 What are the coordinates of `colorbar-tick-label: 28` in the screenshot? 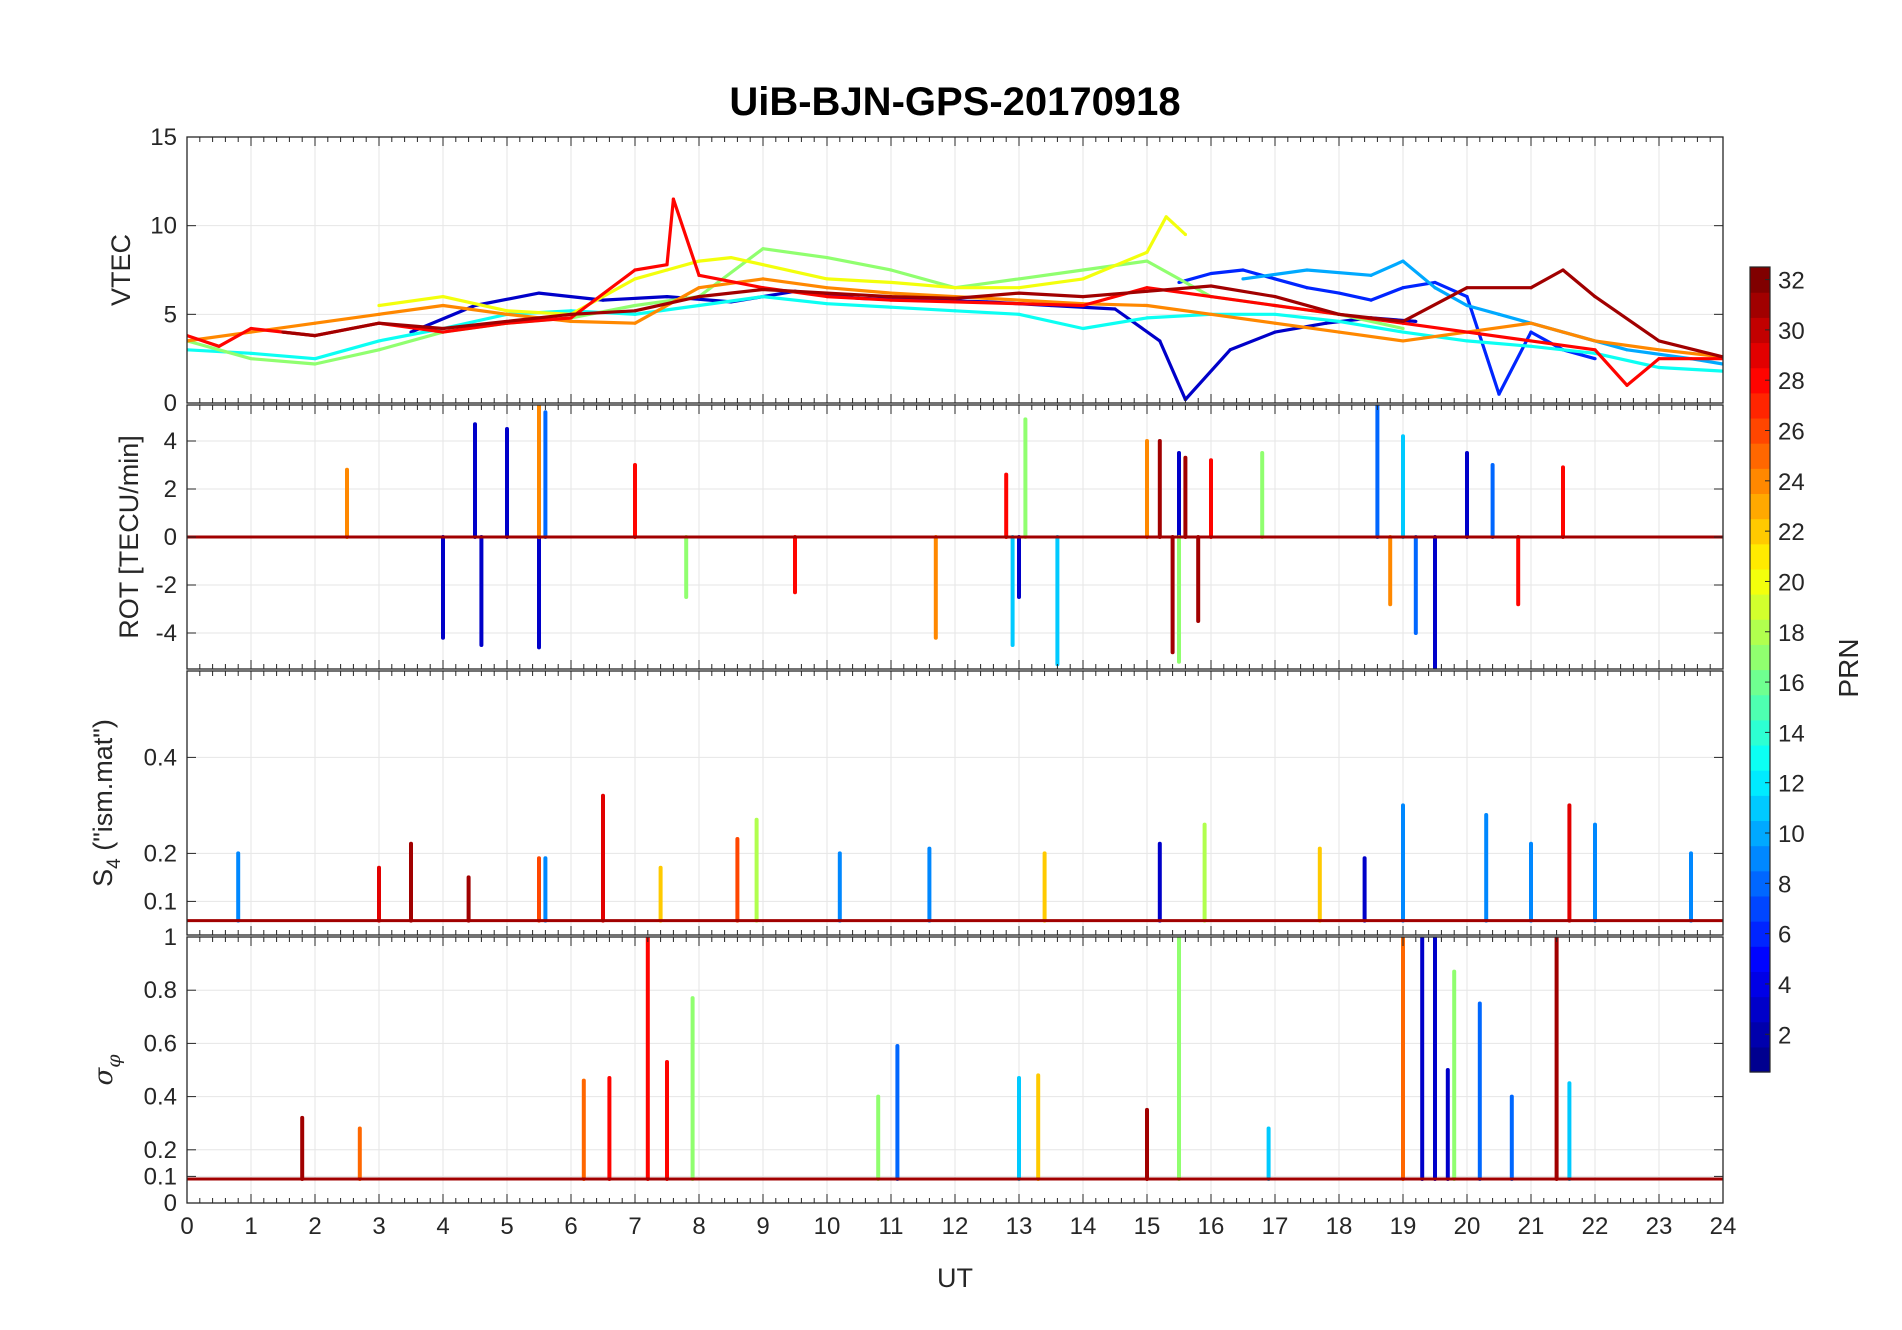 It's located at (1791, 381).